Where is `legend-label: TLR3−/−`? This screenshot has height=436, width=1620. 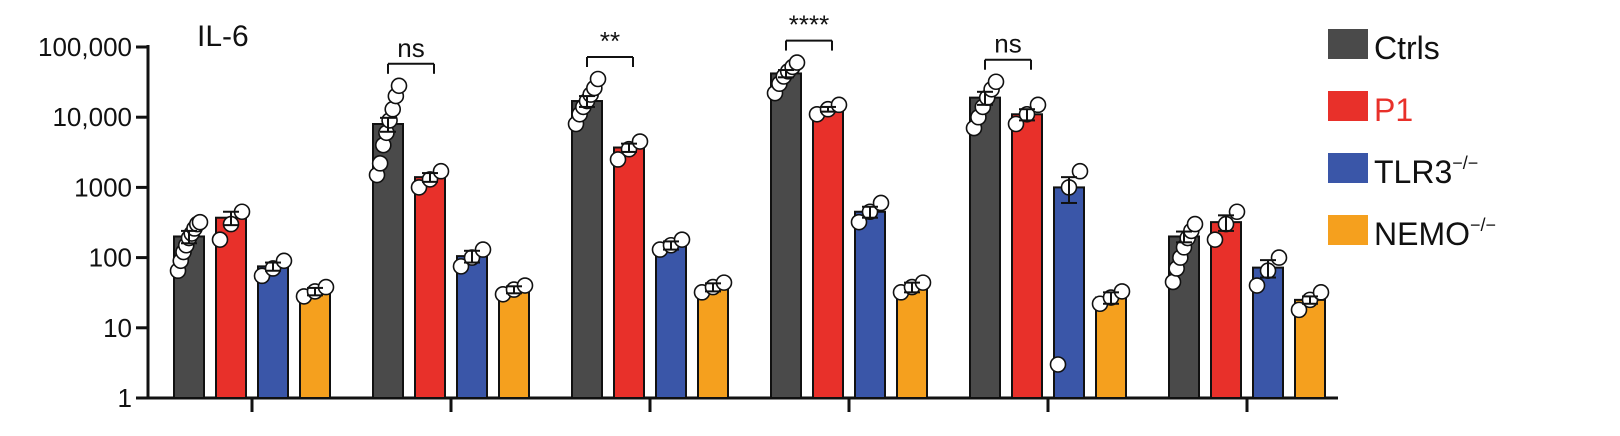
legend-label: TLR3−/− is located at coordinates (1426, 171).